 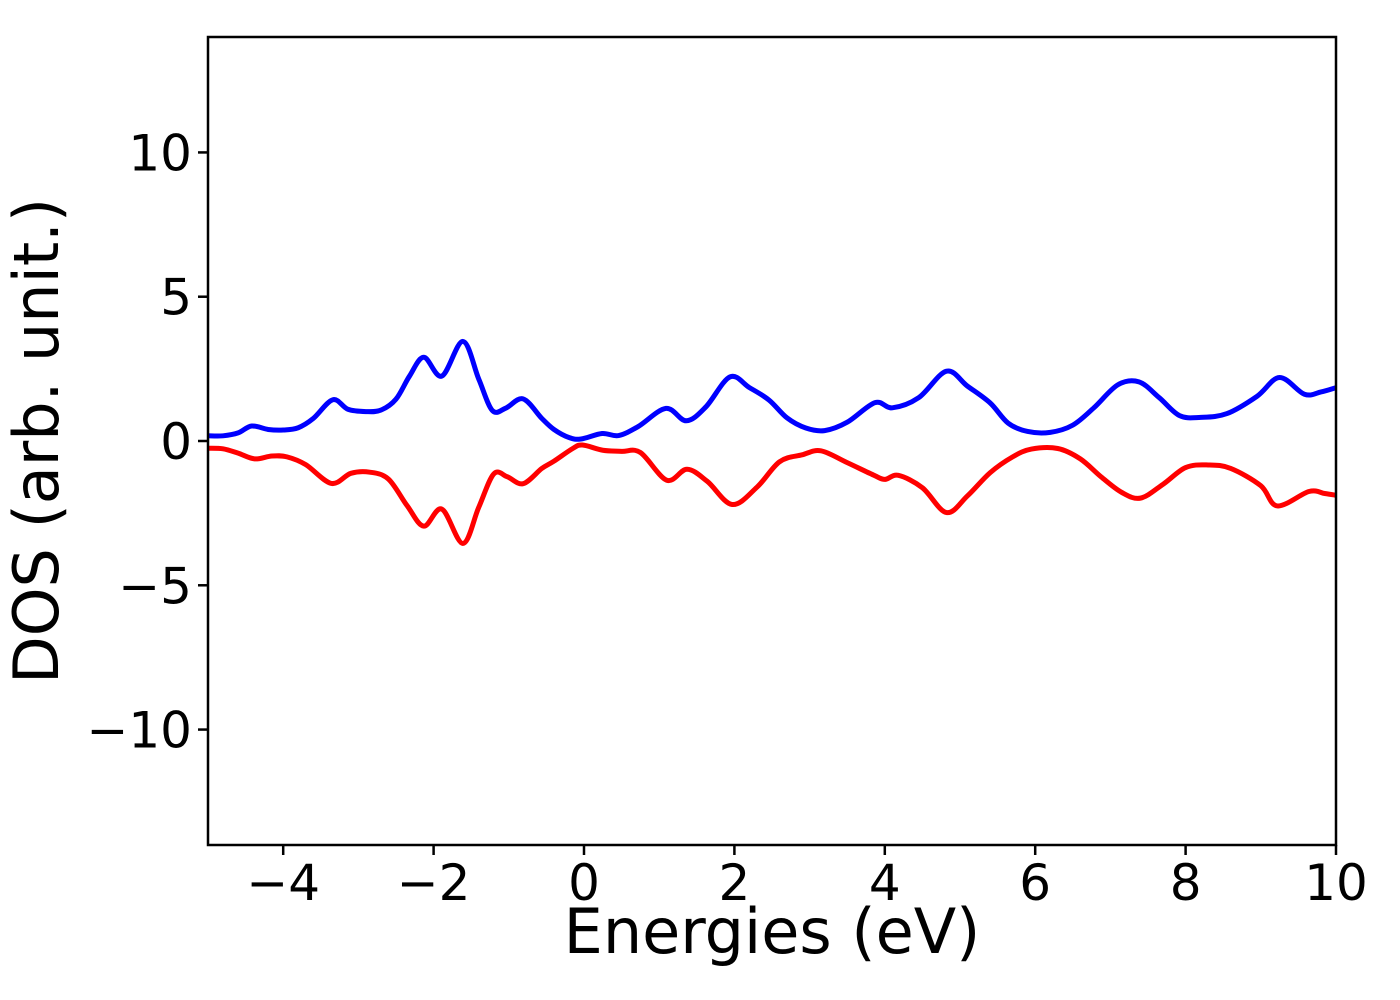 I want to click on x-tick-label: 8, so click(x=1186, y=883).